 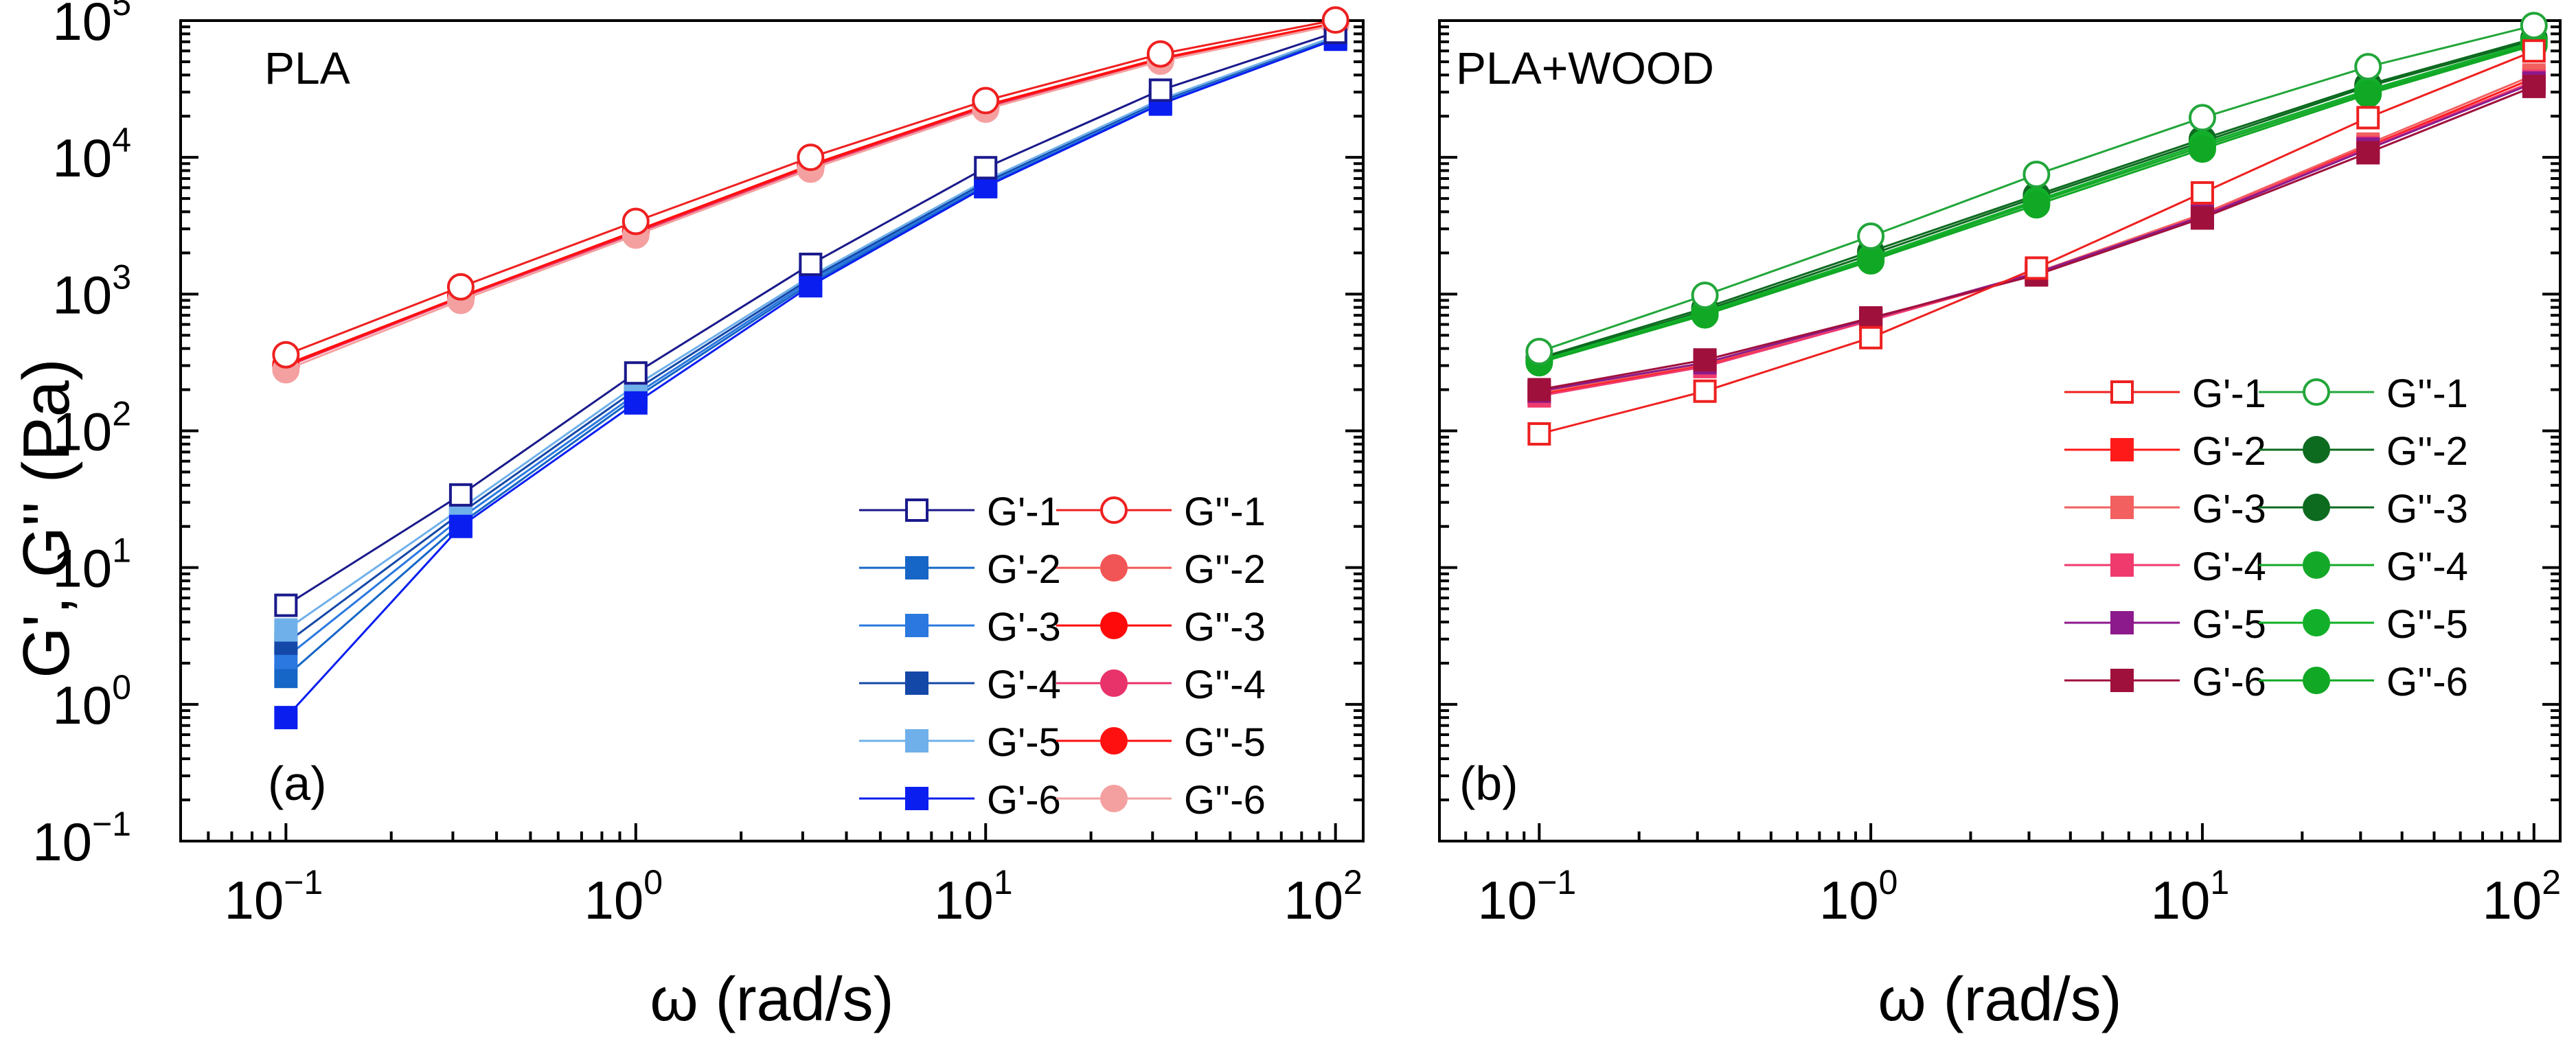 What do you see at coordinates (91, 154) in the screenshot?
I see `y-tick-label: 10⁴` at bounding box center [91, 154].